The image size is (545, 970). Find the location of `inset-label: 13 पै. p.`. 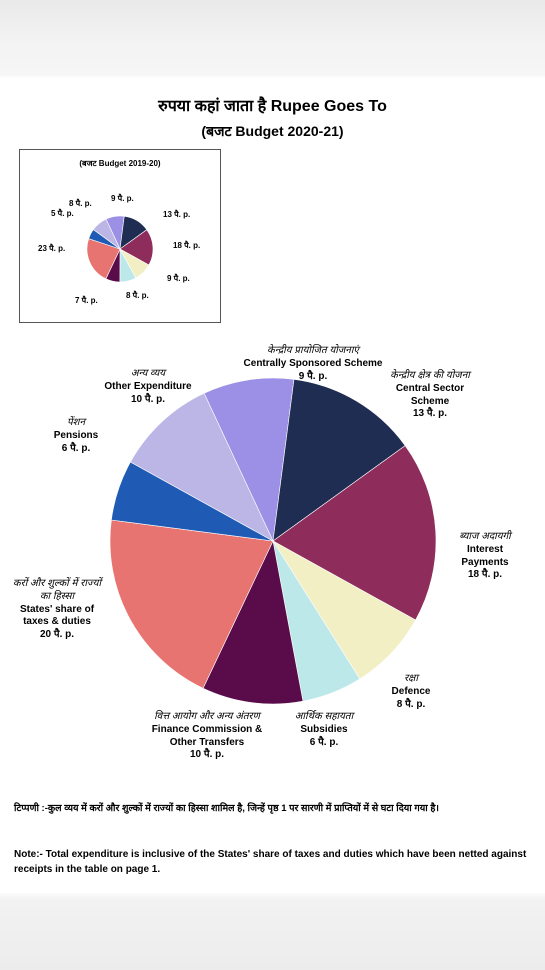

inset-label: 13 पै. p. is located at coordinates (177, 214).